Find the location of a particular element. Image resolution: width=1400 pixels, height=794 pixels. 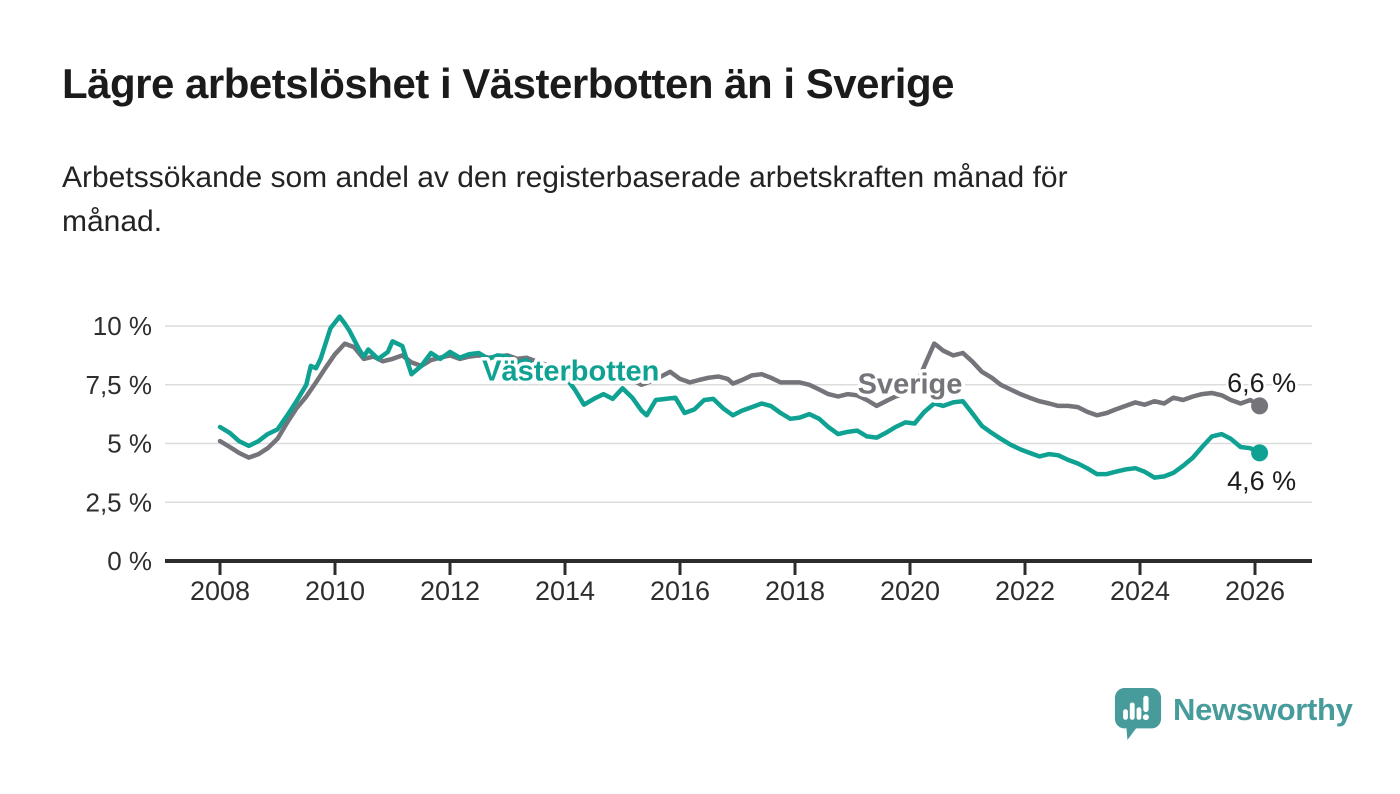

series-end-dot-västerbotten is located at coordinates (1260, 453).